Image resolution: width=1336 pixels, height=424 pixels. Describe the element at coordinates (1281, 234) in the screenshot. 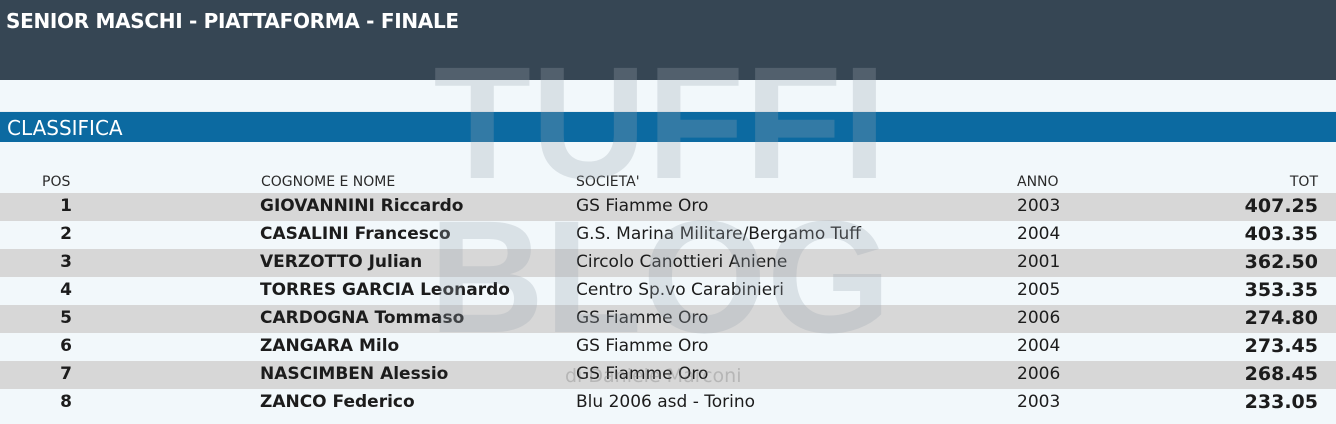

I see `cell-tot: 403.35` at that location.